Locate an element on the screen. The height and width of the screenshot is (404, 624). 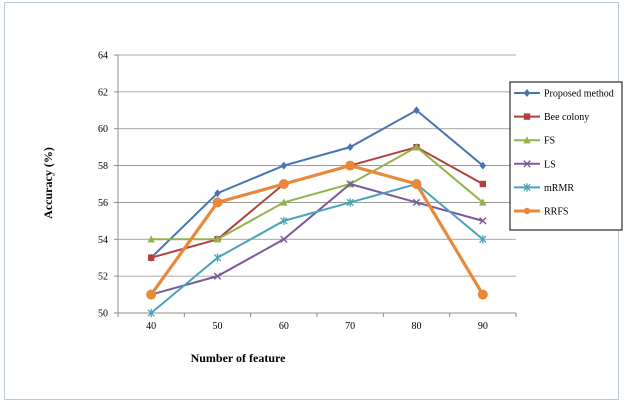
x-tick-label: 90 is located at coordinates (483, 326).